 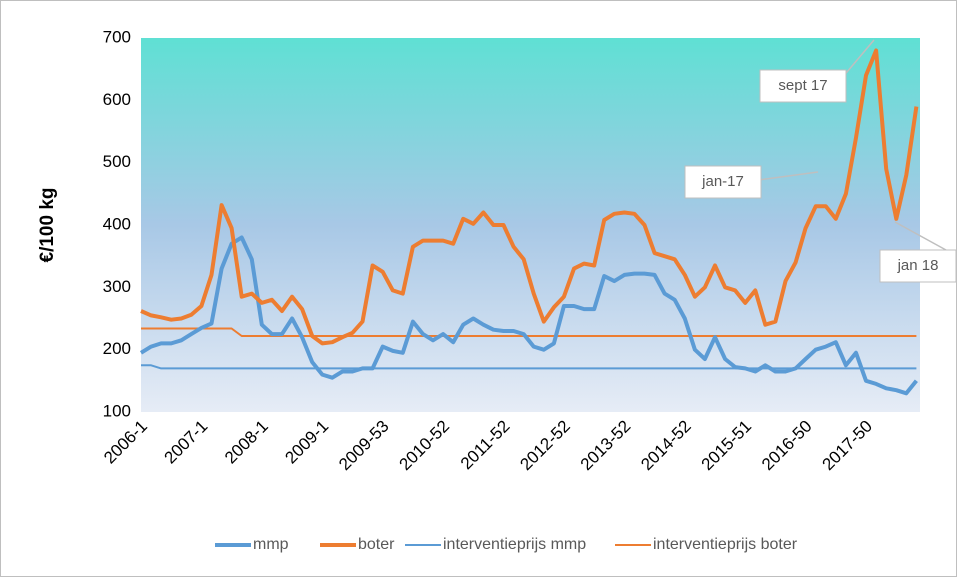 I want to click on legend-label: boter, so click(x=376, y=544).